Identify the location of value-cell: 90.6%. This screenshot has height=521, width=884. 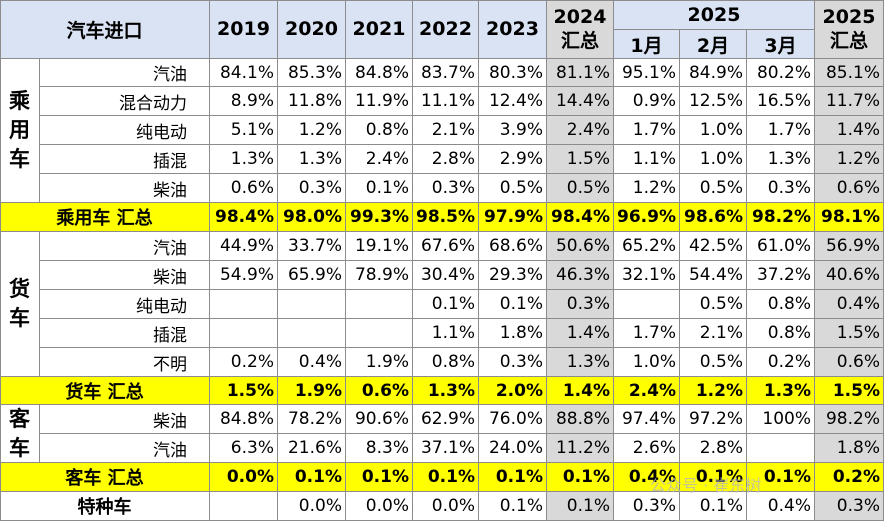
(379, 419).